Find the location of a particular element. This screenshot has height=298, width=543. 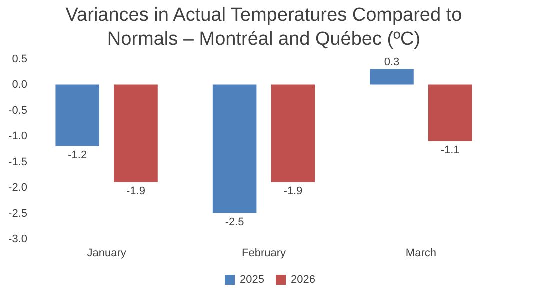

y-tick-label: 0.0 is located at coordinates (20, 85).